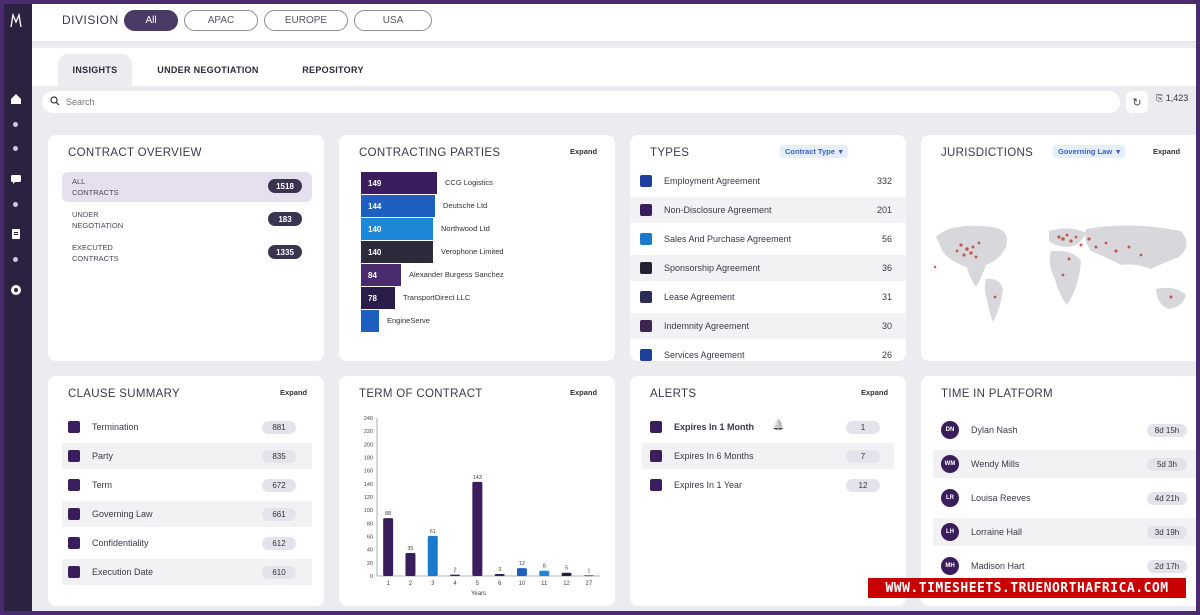 The width and height of the screenshot is (1200, 615). I want to click on search-input, so click(366, 102).